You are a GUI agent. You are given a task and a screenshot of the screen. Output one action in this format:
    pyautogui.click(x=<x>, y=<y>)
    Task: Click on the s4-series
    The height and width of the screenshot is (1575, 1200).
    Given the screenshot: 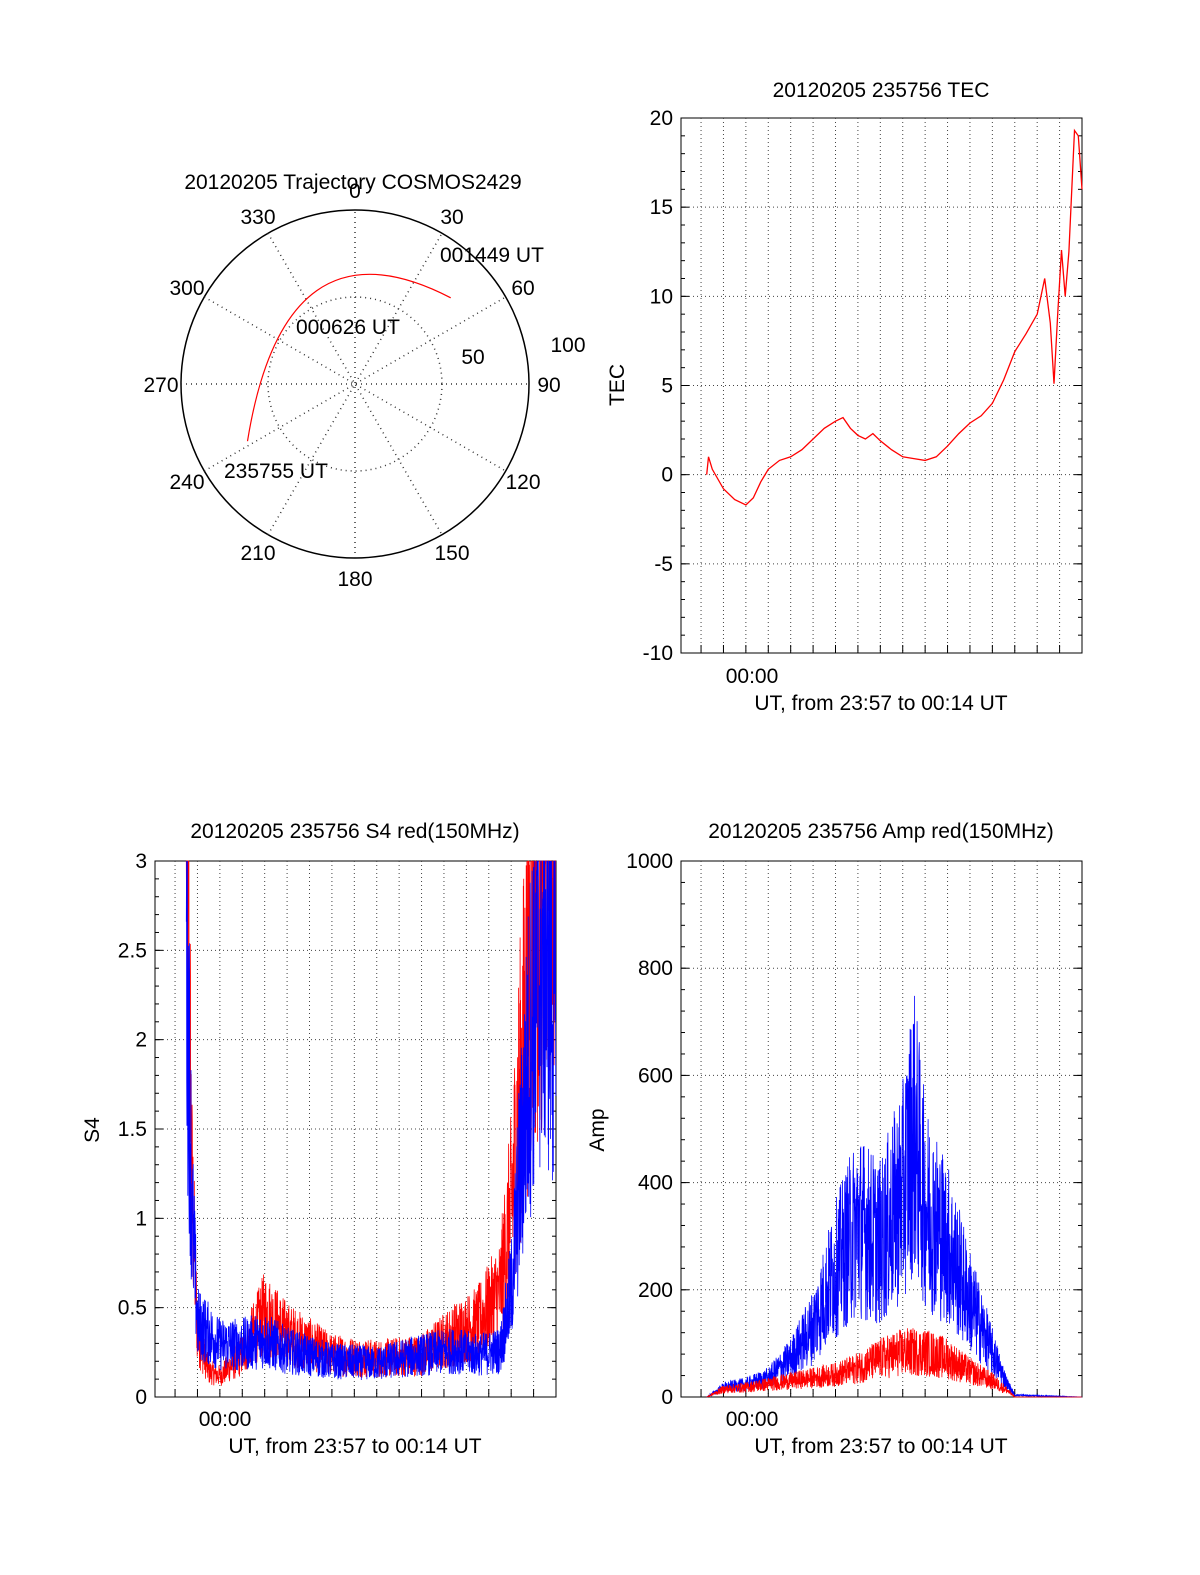 What is the action you would take?
    pyautogui.click(x=371, y=1123)
    